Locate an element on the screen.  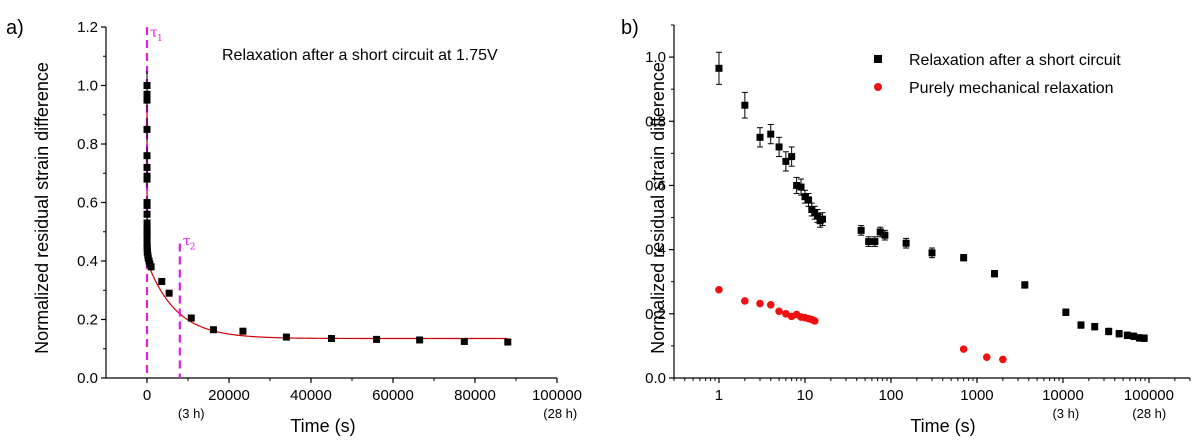
legend-label-short-circuit: Relaxation after a short circuit is located at coordinates (1015, 60).